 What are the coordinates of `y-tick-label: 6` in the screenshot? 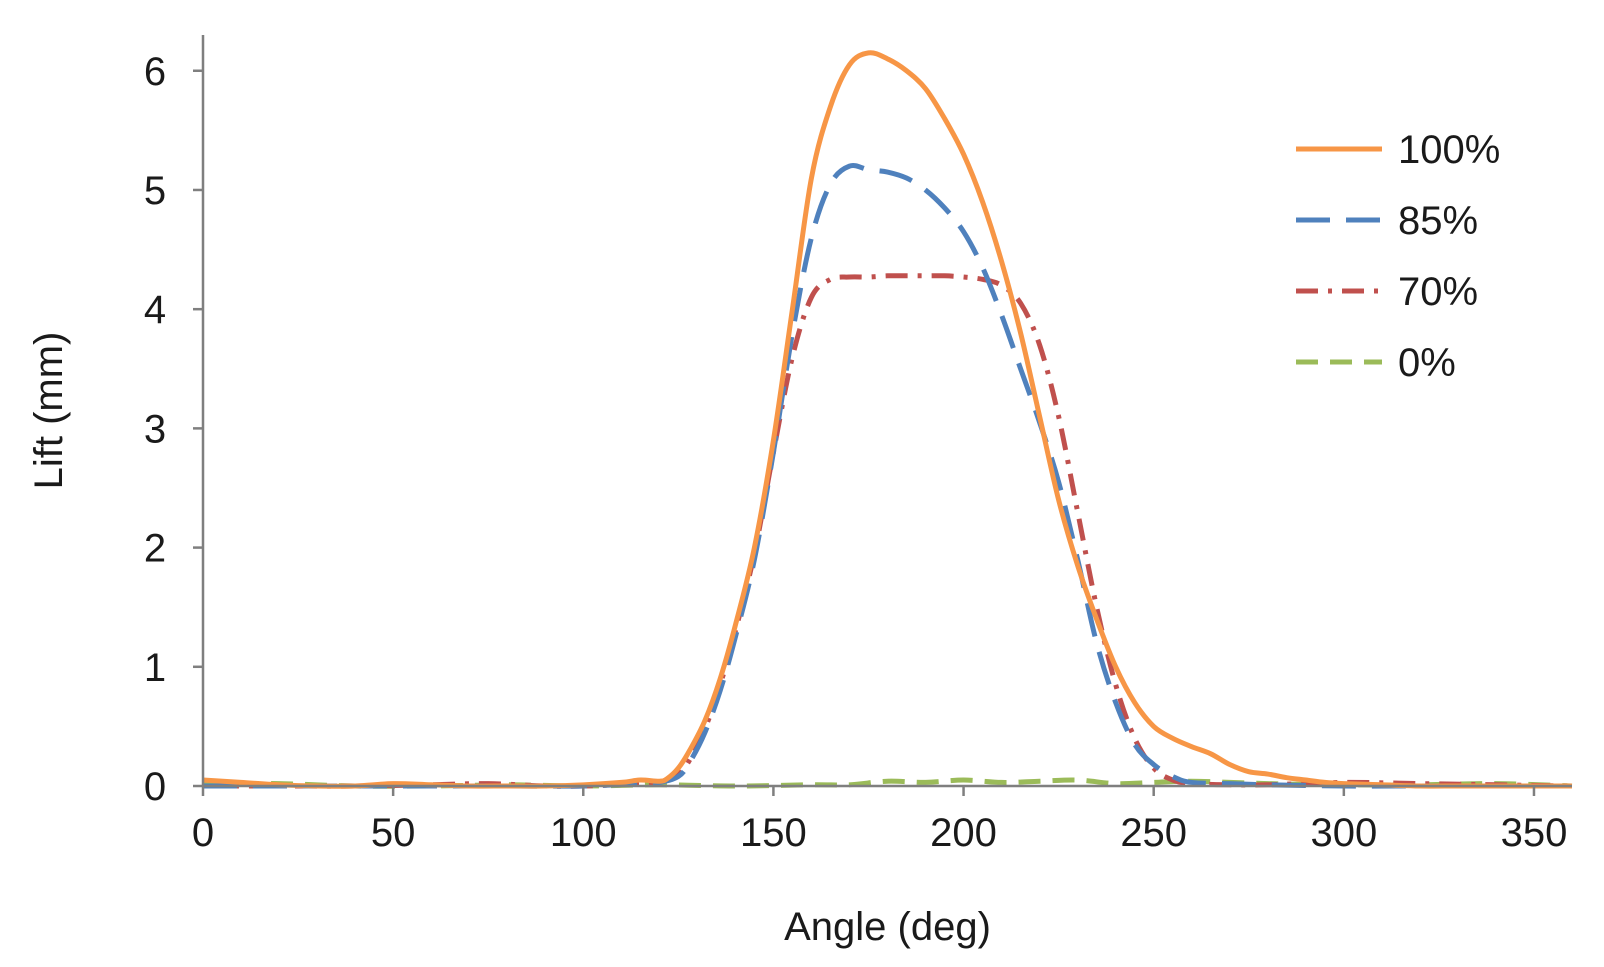 It's located at (155, 72).